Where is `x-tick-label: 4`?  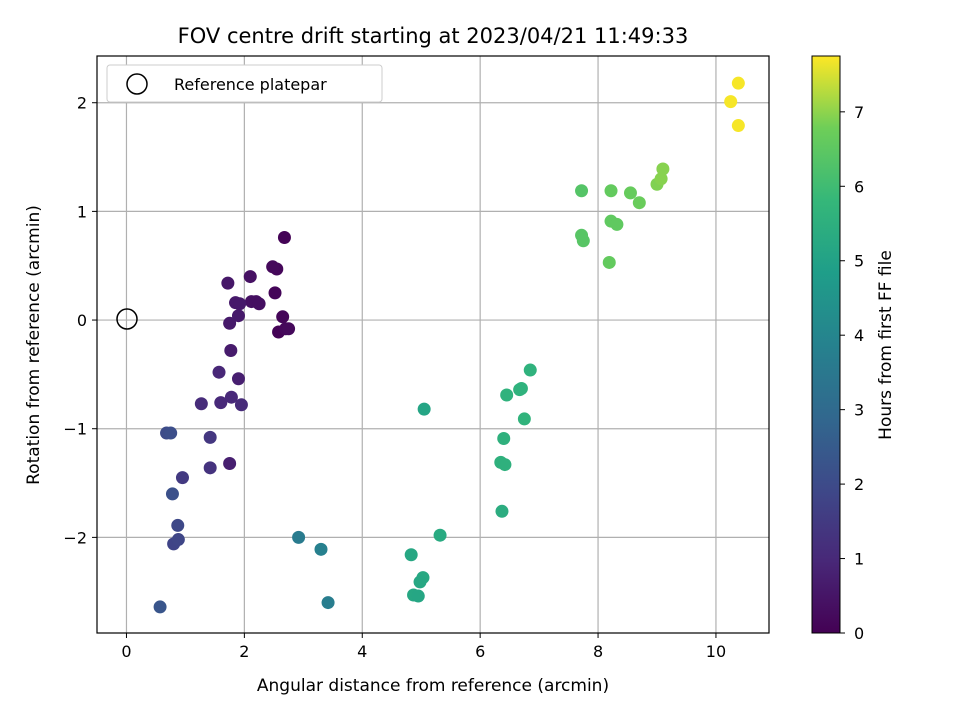 x-tick-label: 4 is located at coordinates (362, 651).